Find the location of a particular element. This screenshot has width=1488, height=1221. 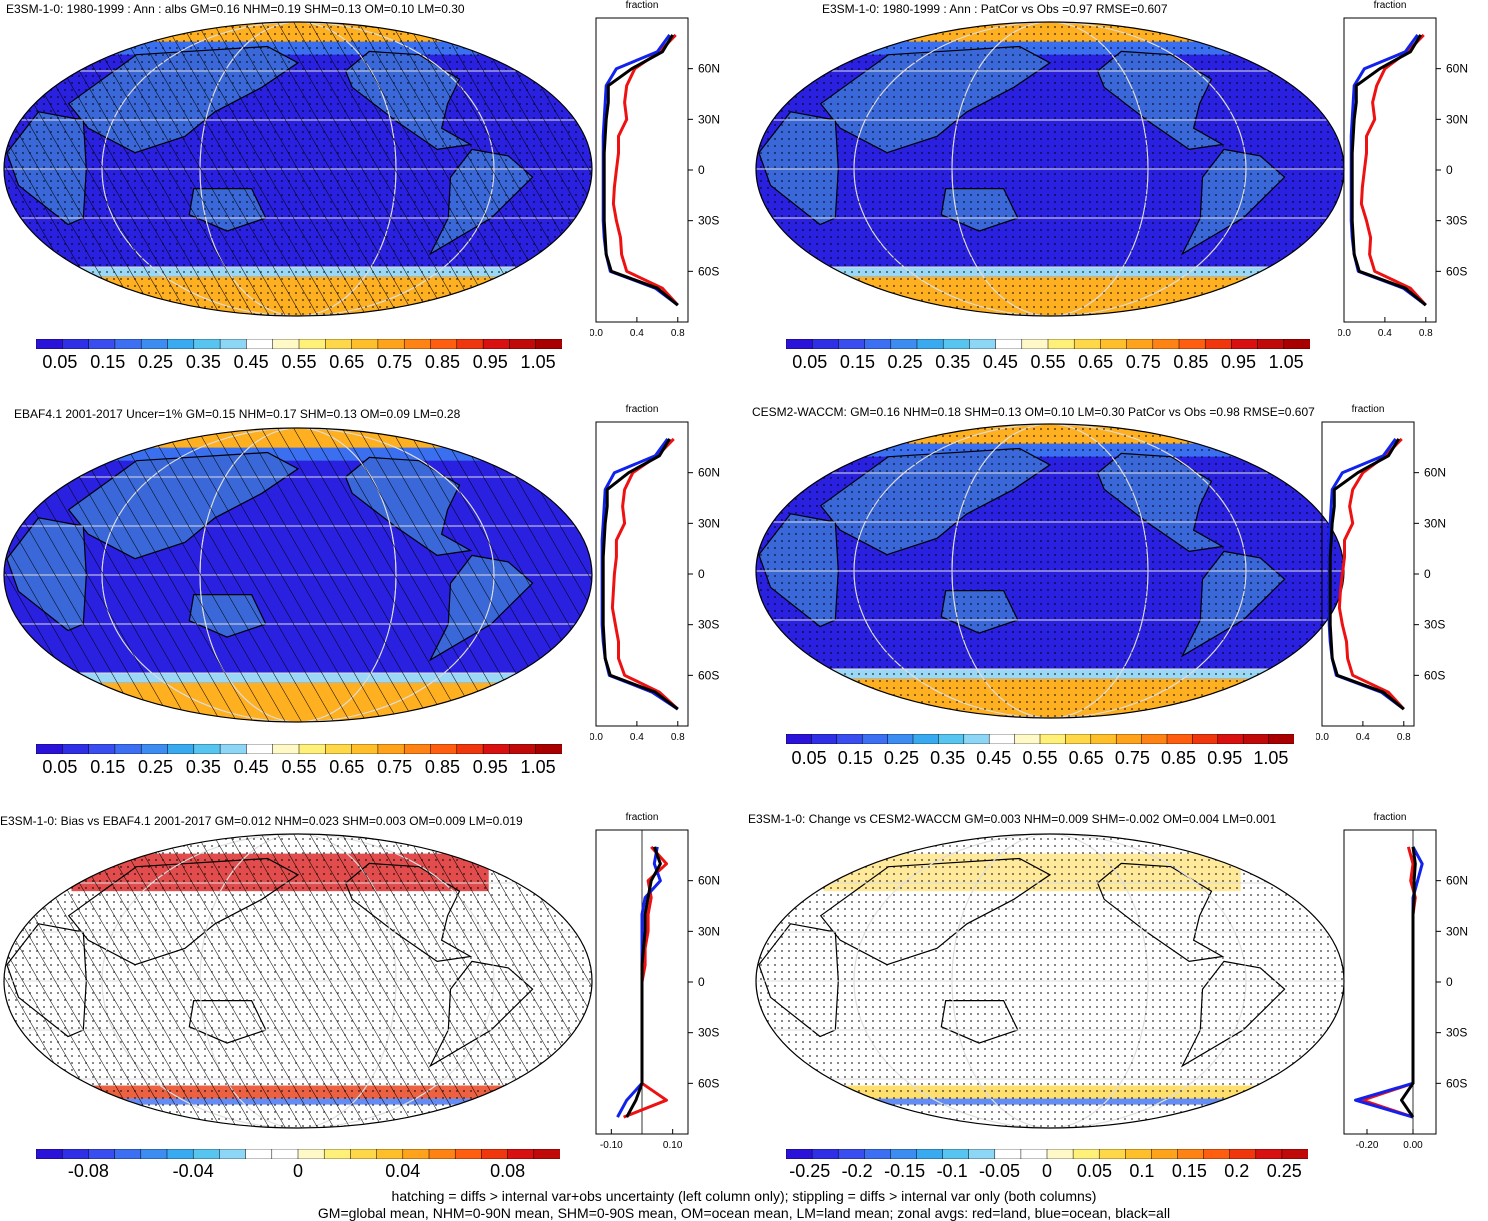

map is located at coordinates (1050, 169).